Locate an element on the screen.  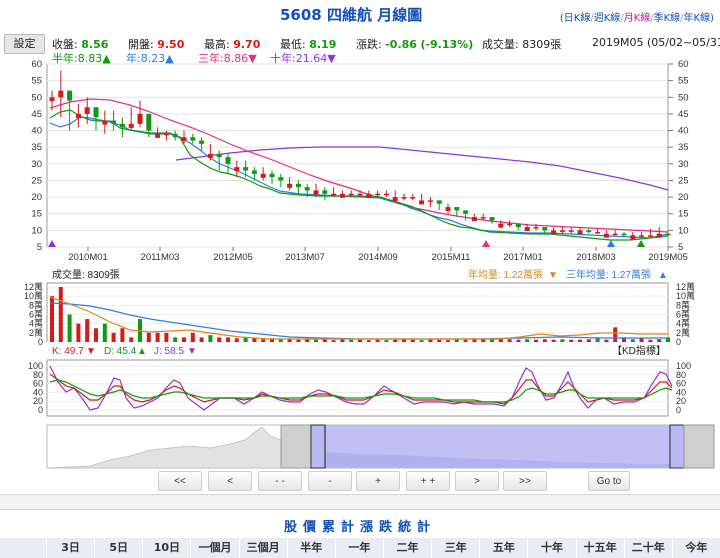
time-tick-label: 2018M03 is located at coordinates (596, 257).